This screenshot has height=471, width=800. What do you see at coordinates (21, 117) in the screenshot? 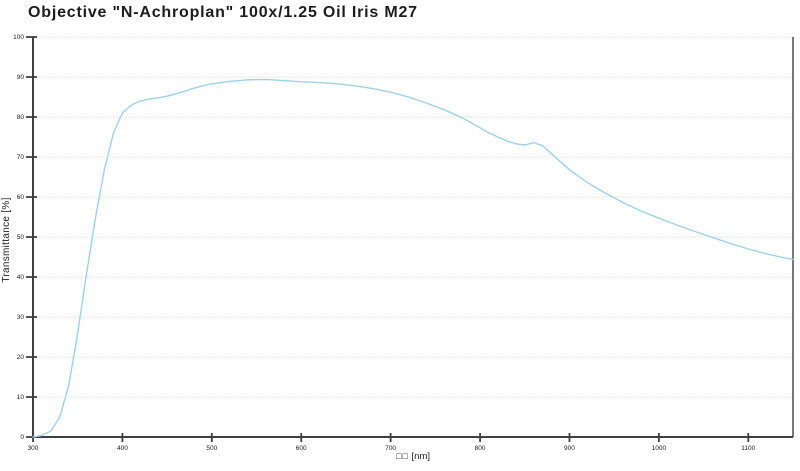
I see `svg-text: 80` at bounding box center [21, 117].